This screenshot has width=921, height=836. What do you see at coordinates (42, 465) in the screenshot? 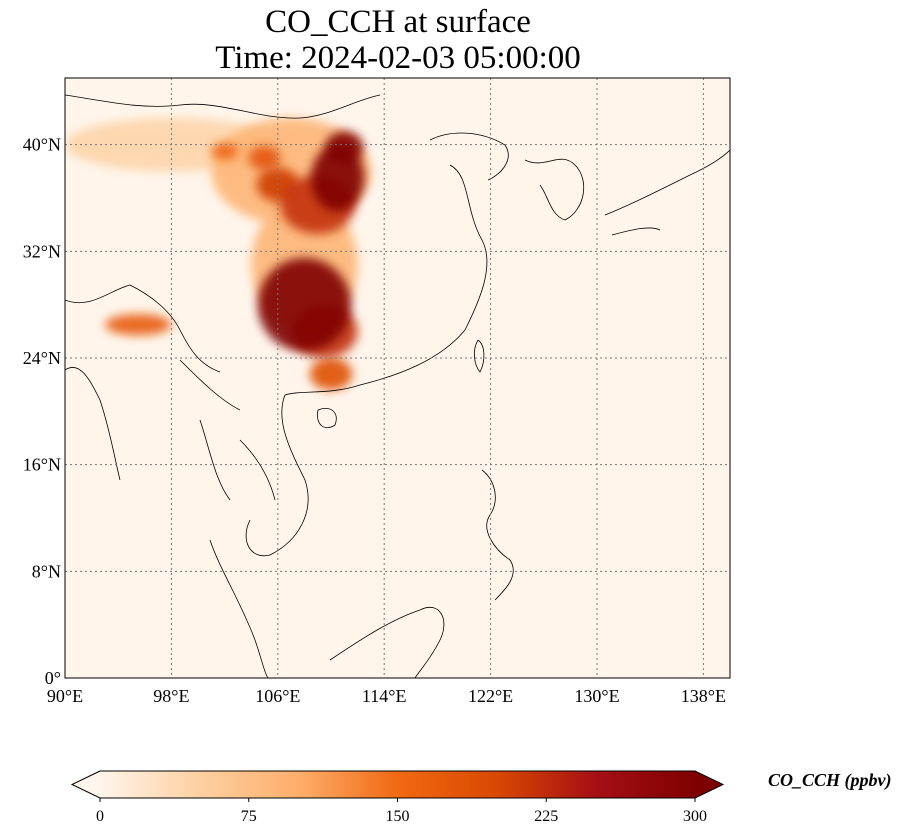
I see `lat-tick-16: 16°N` at bounding box center [42, 465].